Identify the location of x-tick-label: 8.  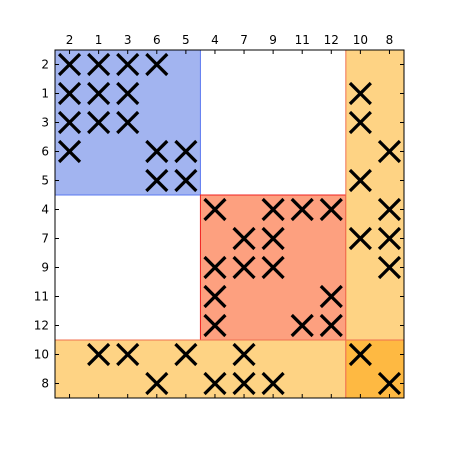
(390, 40).